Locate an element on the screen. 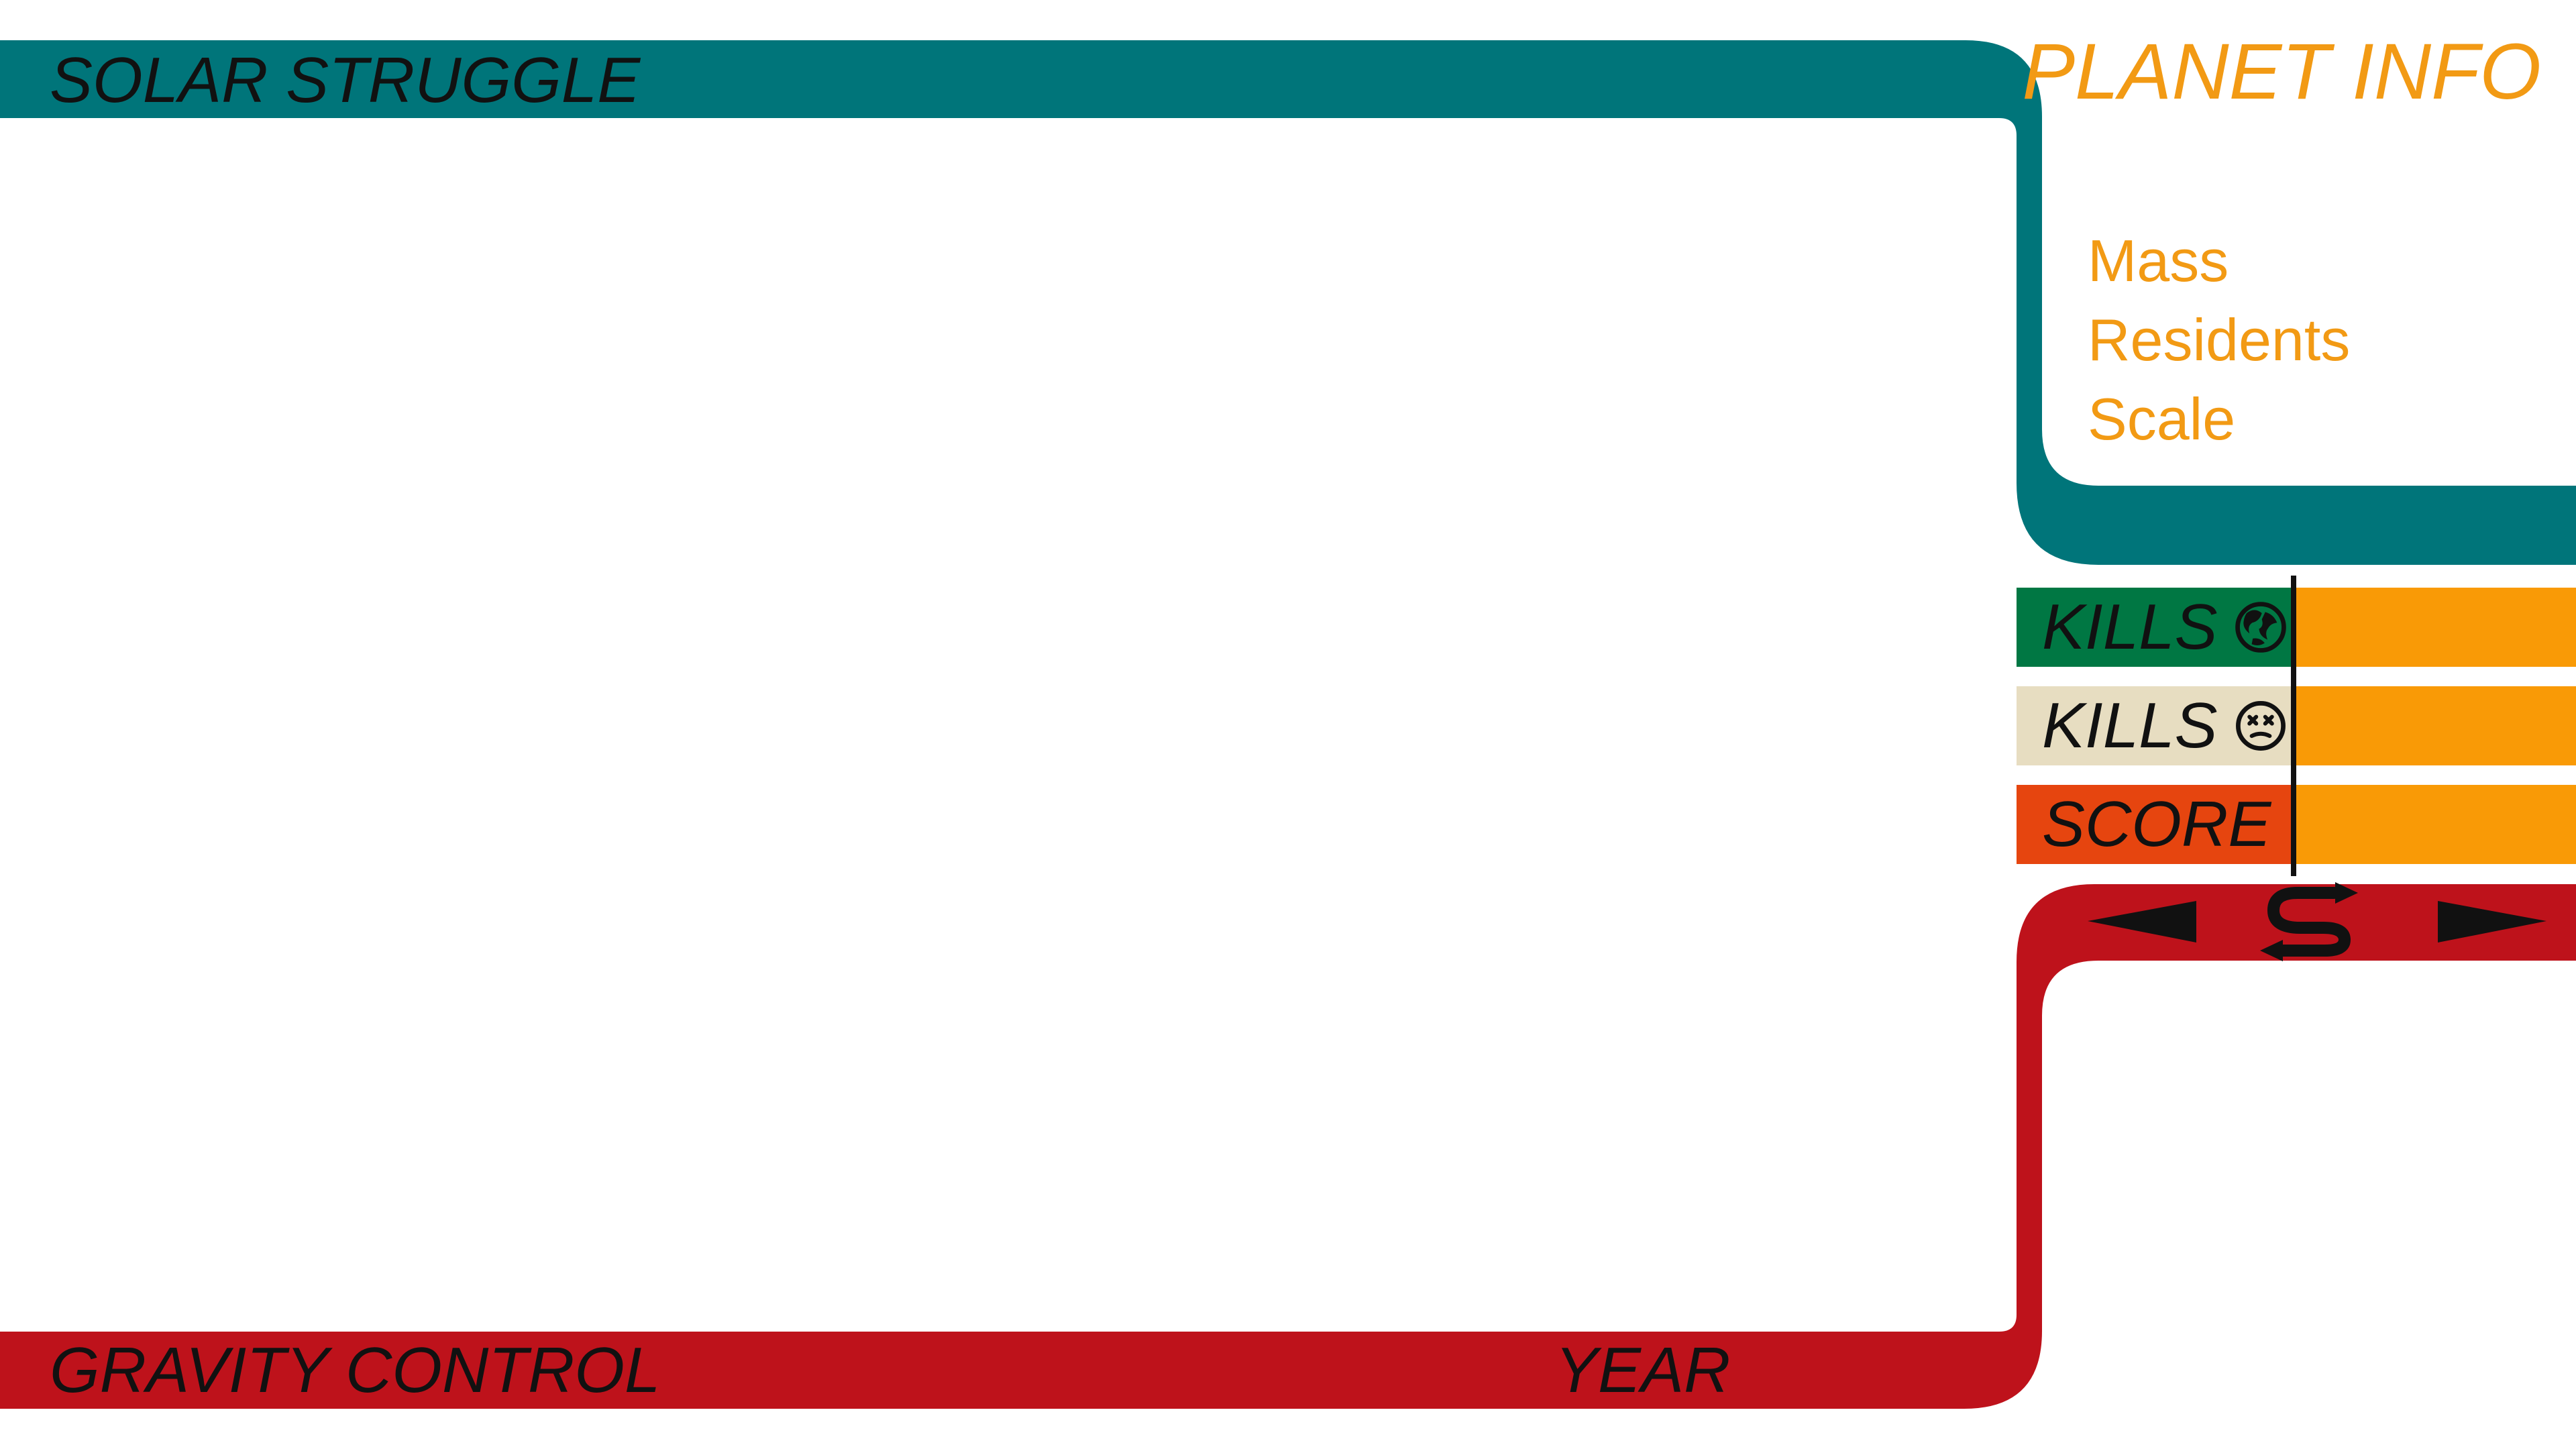 The height and width of the screenshot is (1449, 2576). planet-info-list: Mass Residents Scale is located at coordinates (2219, 340).